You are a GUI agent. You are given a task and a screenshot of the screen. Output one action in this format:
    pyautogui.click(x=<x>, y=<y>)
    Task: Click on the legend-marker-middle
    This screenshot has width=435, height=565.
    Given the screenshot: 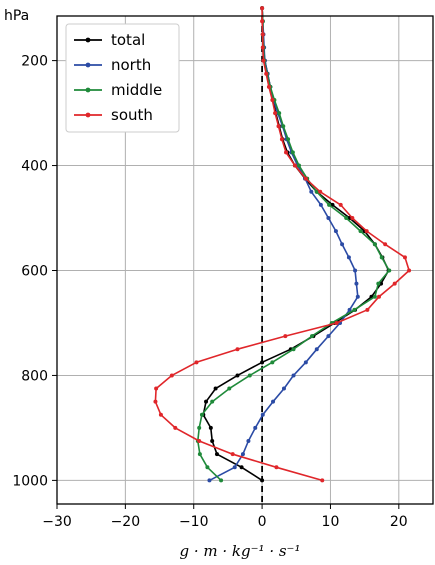 What is the action you would take?
    pyautogui.click(x=88, y=90)
    